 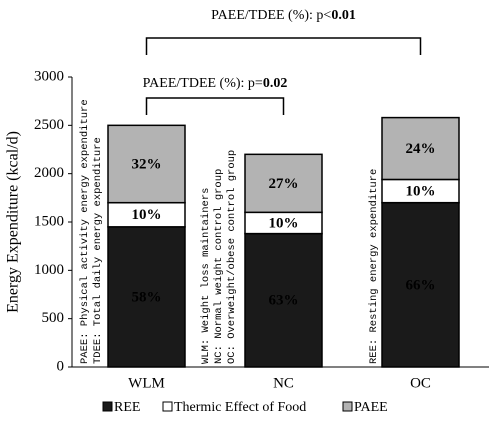 What do you see at coordinates (61, 366) in the screenshot?
I see `y-tick-label: 0` at bounding box center [61, 366].